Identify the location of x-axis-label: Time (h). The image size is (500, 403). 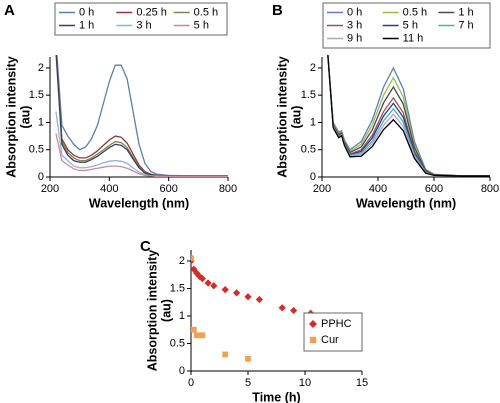
(276, 396).